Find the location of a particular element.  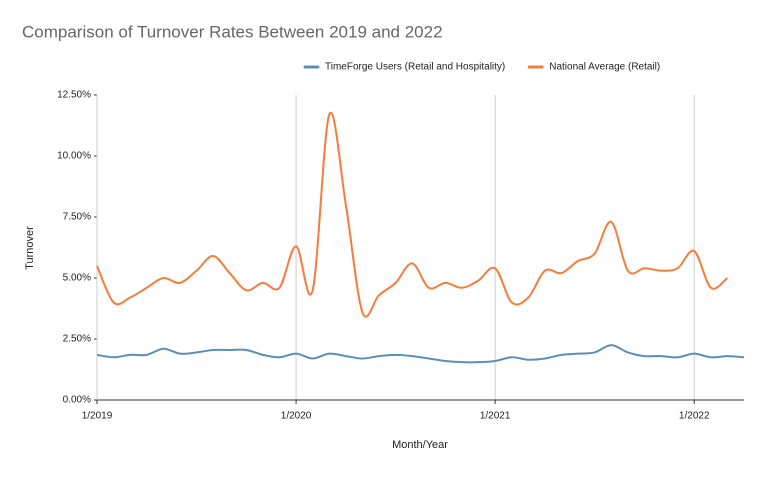

data-line is located at coordinates (420, 354).